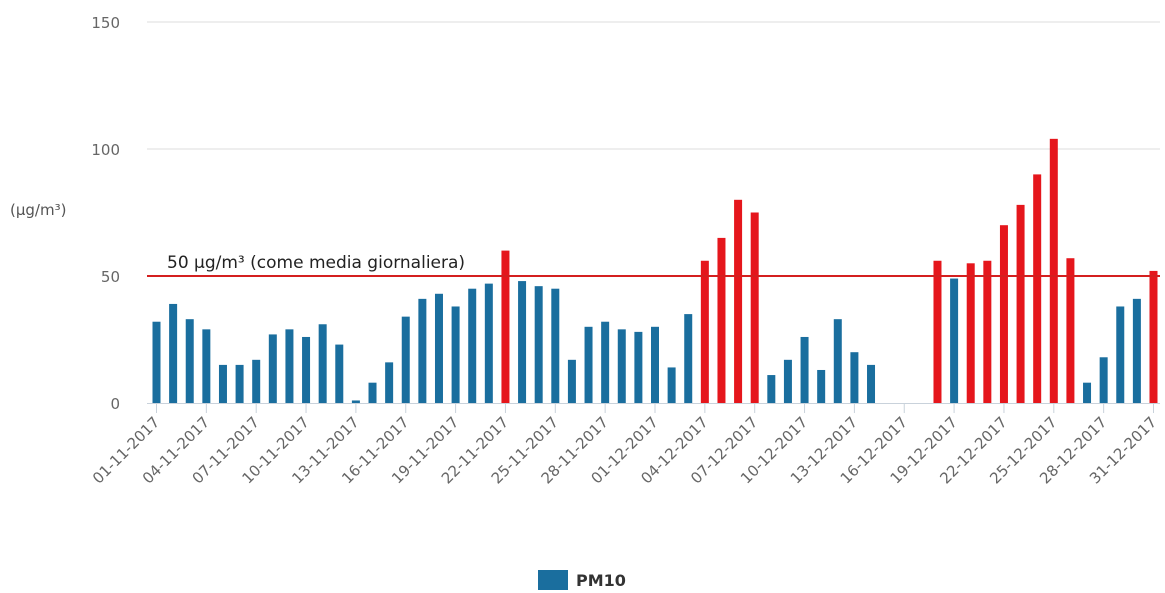 This screenshot has width=1165, height=593. I want to click on y-tick-label: 100, so click(105, 150).